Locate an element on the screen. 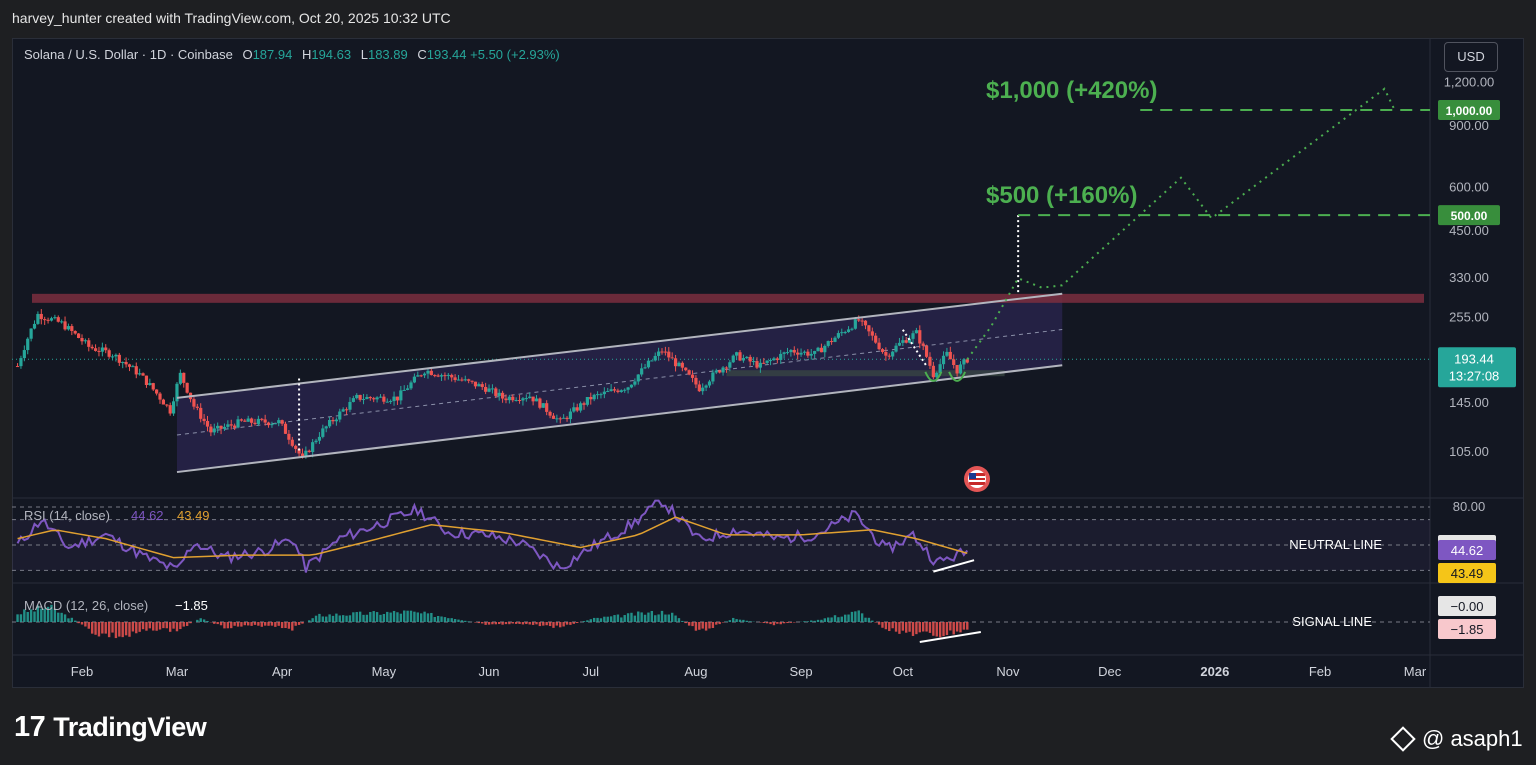  pullback-marker is located at coordinates (914, 348).